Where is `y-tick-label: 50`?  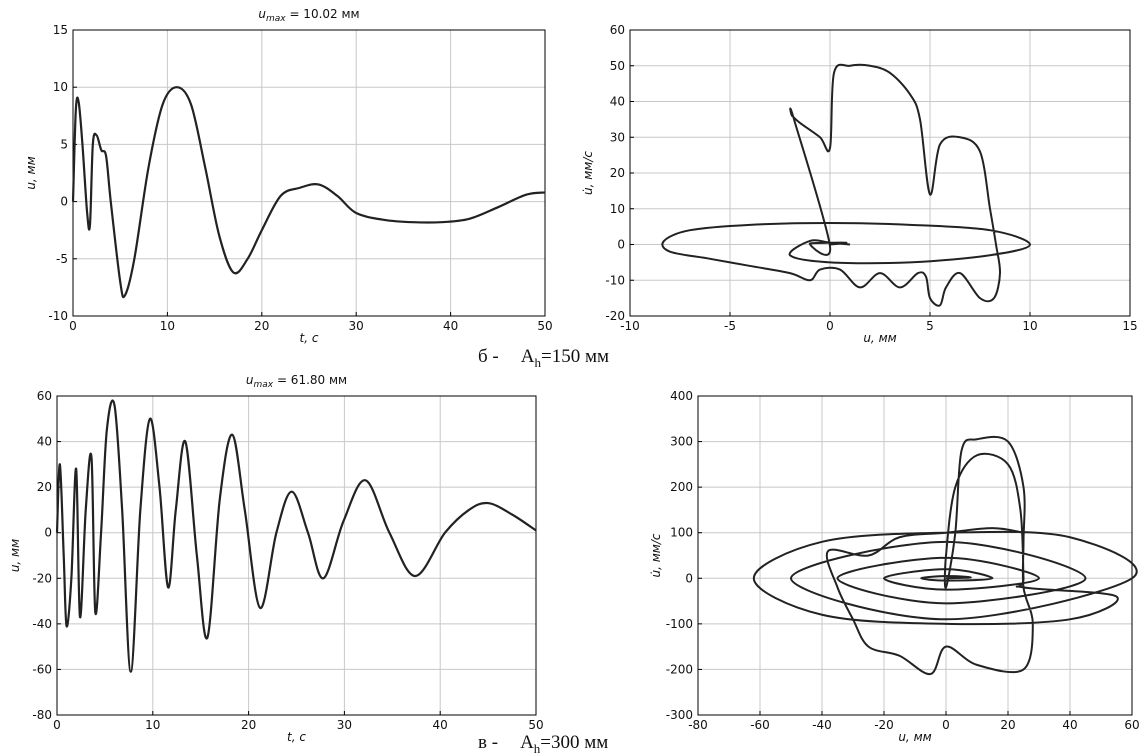
y-tick-label: 50 is located at coordinates (617, 66).